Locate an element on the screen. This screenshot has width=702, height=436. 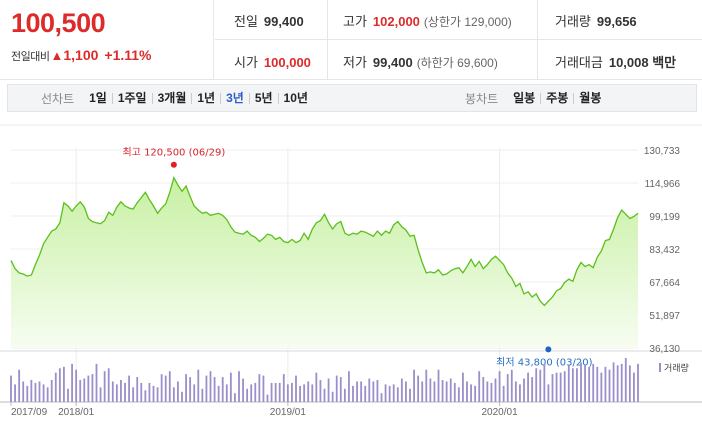
x-tick-label: 2018/01 is located at coordinates (76, 412).